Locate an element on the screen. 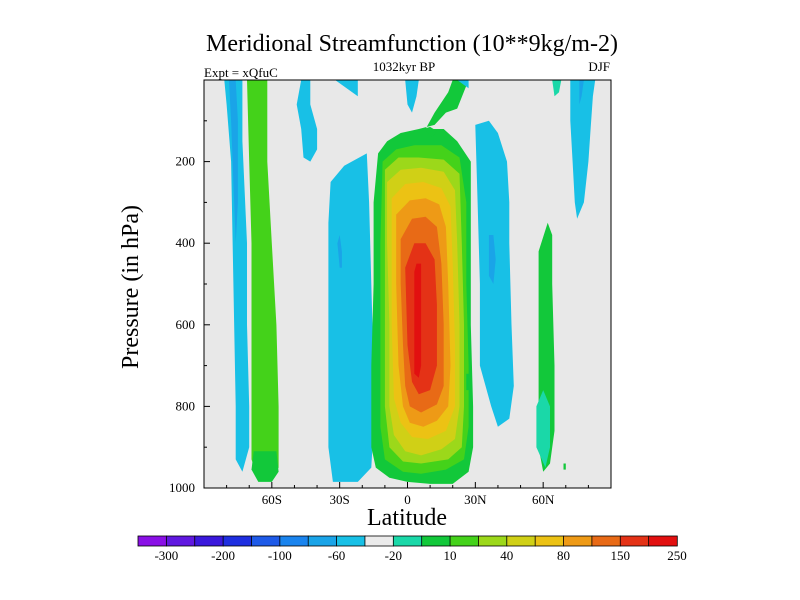 This screenshot has height=600, width=800. x-tick-label: 60N is located at coordinates (543, 499).